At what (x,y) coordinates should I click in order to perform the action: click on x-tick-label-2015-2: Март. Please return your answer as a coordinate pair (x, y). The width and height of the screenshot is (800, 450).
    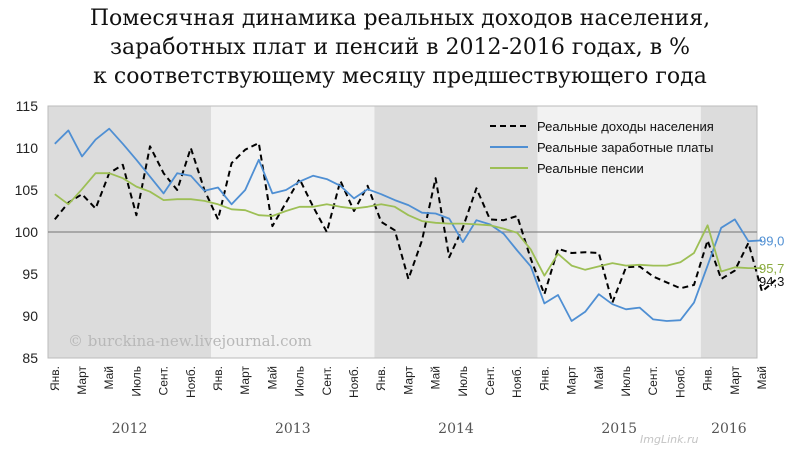
    Looking at the image, I should click on (572, 380).